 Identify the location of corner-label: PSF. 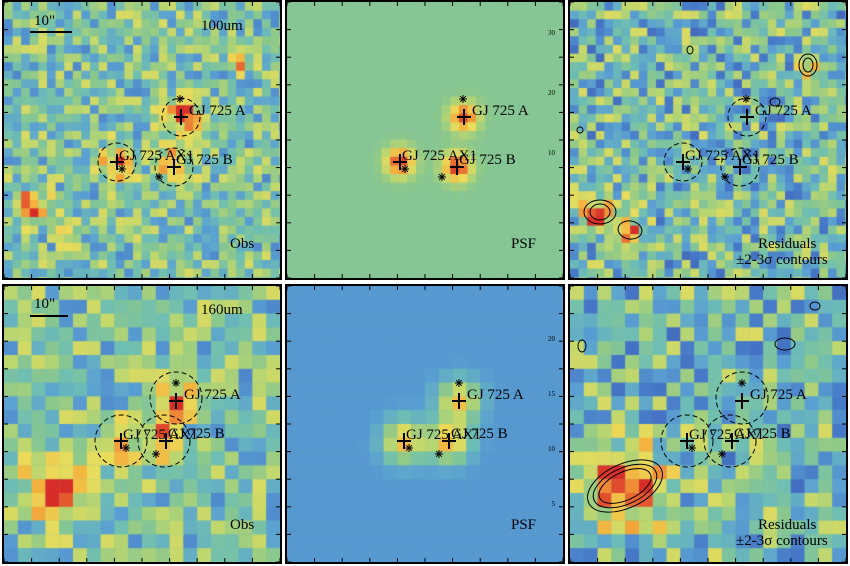
(524, 244).